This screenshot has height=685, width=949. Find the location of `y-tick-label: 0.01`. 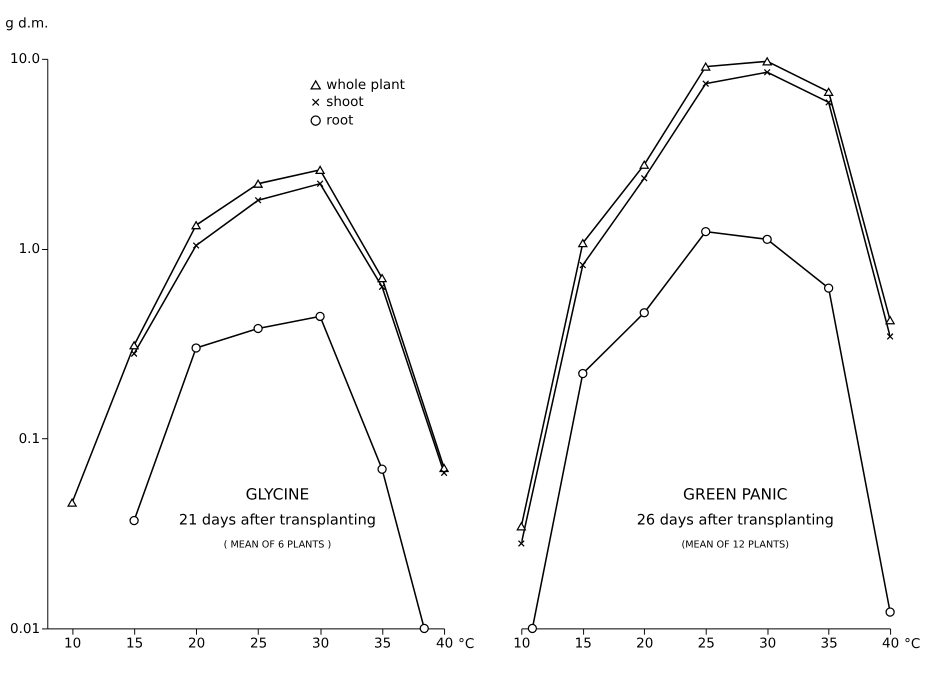

y-tick-label: 0.01 is located at coordinates (25, 628).